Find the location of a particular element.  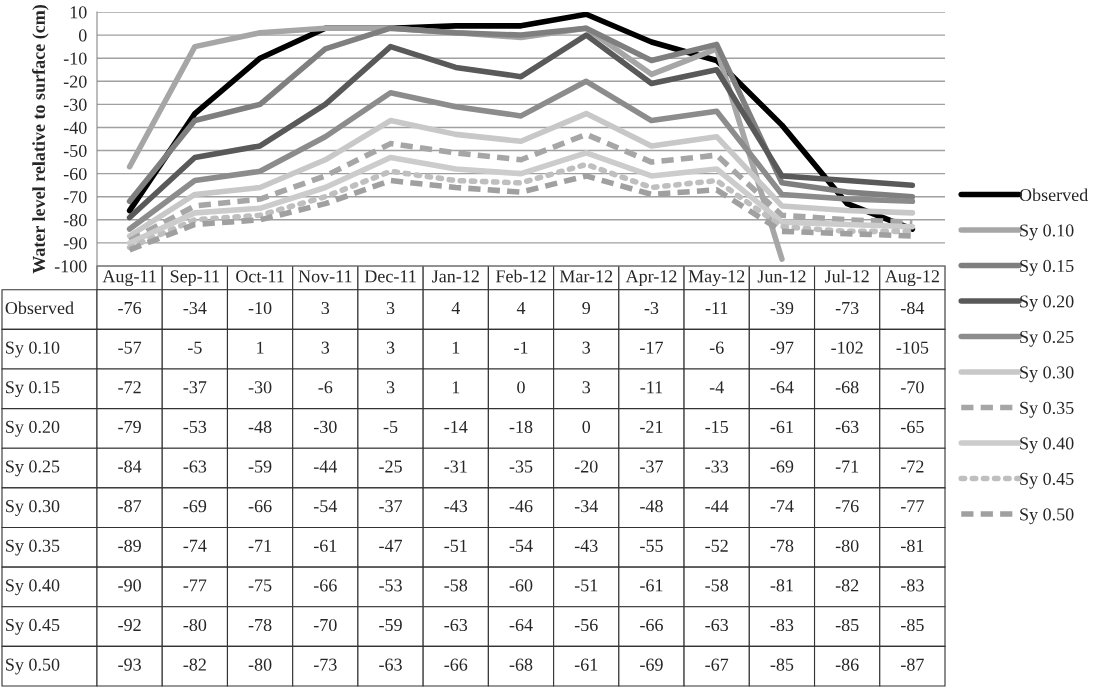

data-label: -3 is located at coordinates (651, 308).